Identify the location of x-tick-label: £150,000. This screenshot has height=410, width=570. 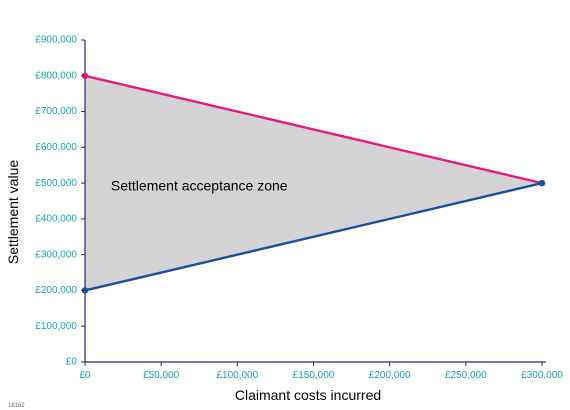
(314, 375).